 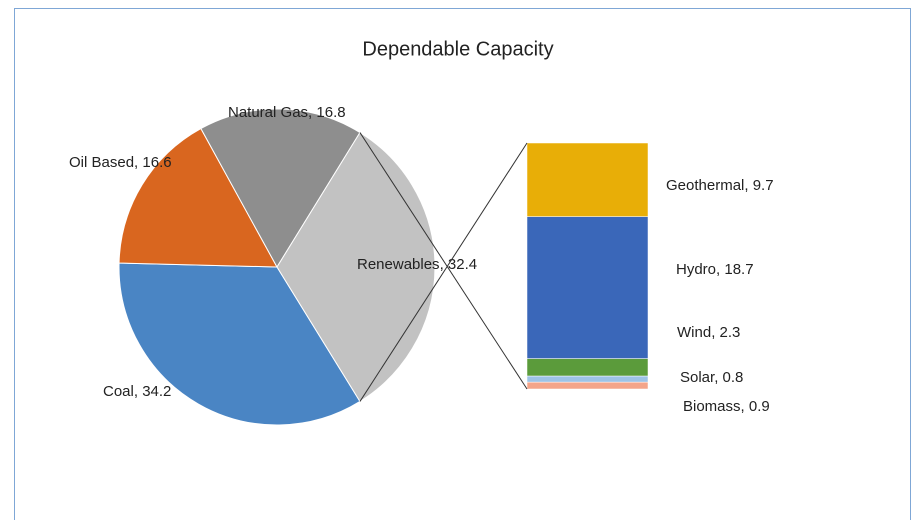 I want to click on data-label: Renewables, 32.4, so click(x=417, y=264).